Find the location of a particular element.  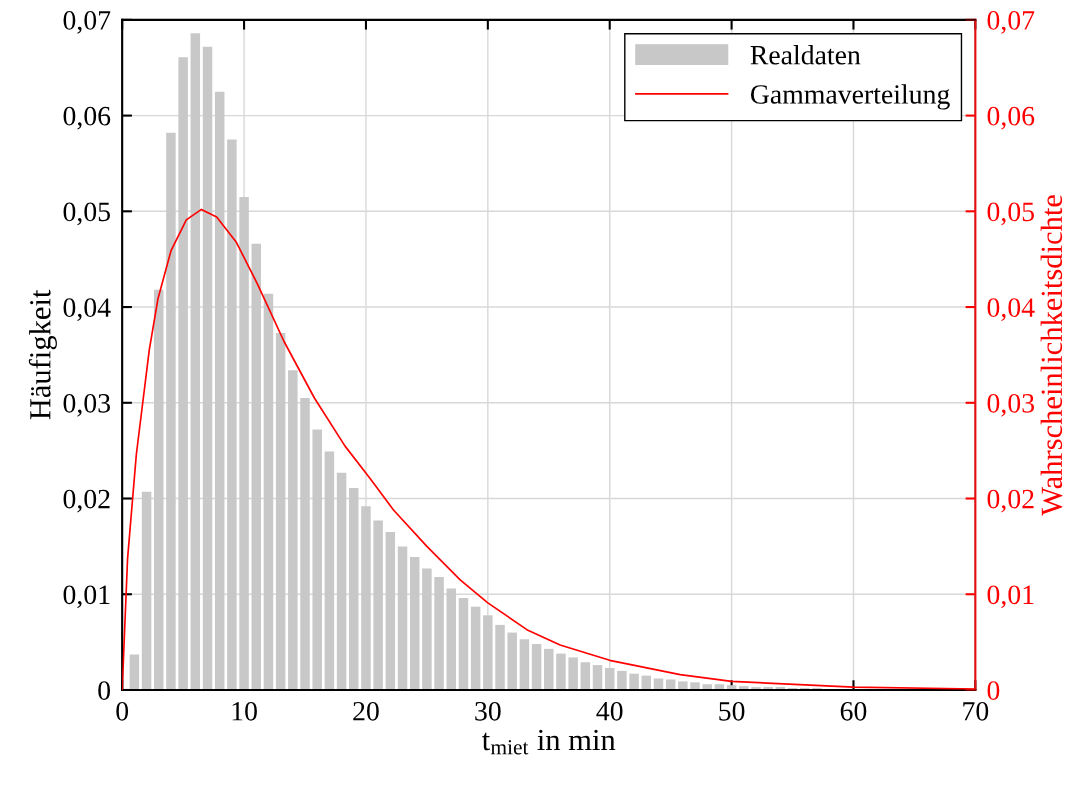

y2-tick-label: 0,01 is located at coordinates (1010, 597).